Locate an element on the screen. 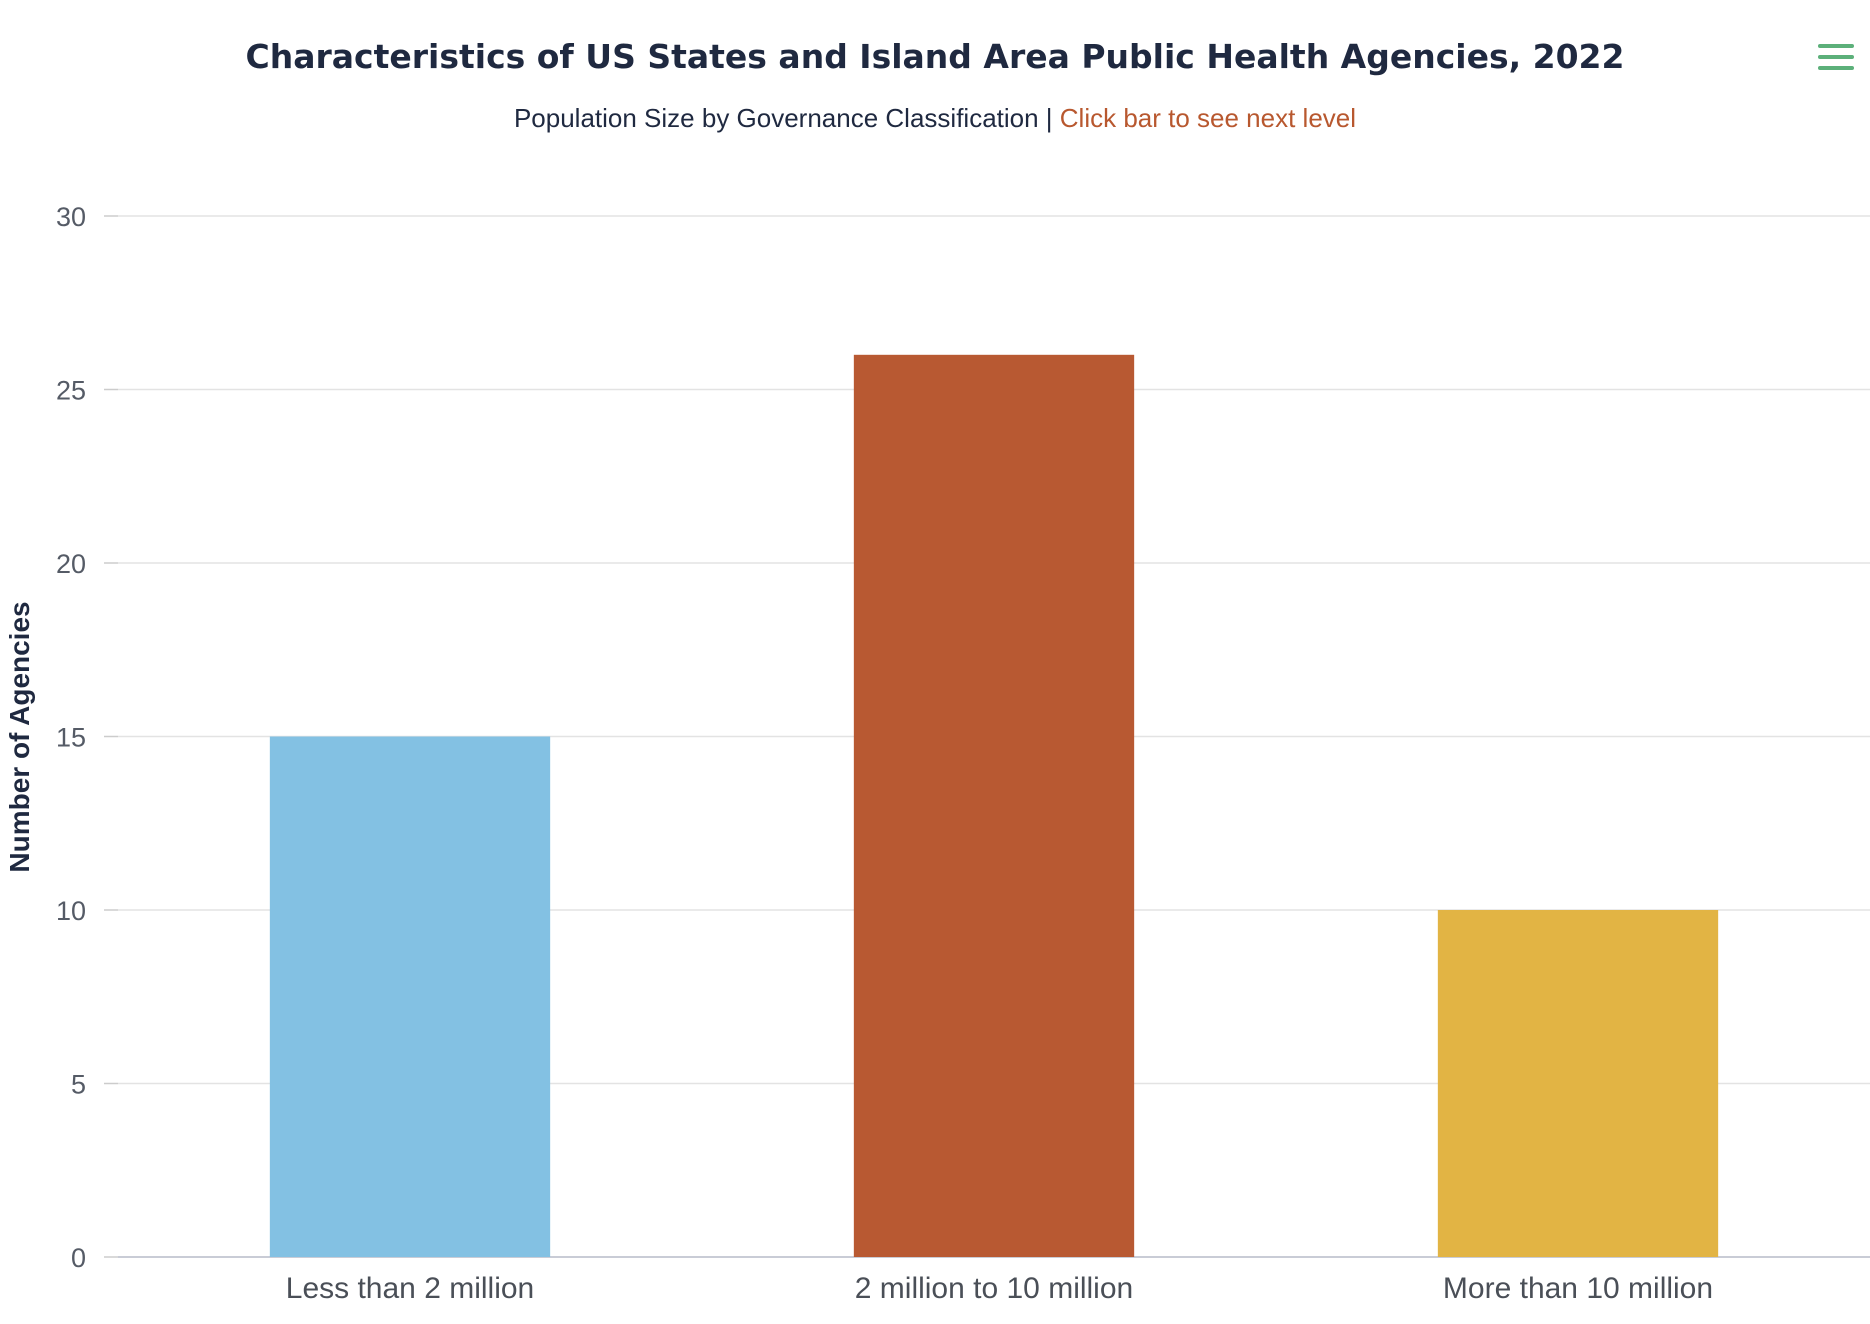  y-tick-label: 5 is located at coordinates (78, 1085).